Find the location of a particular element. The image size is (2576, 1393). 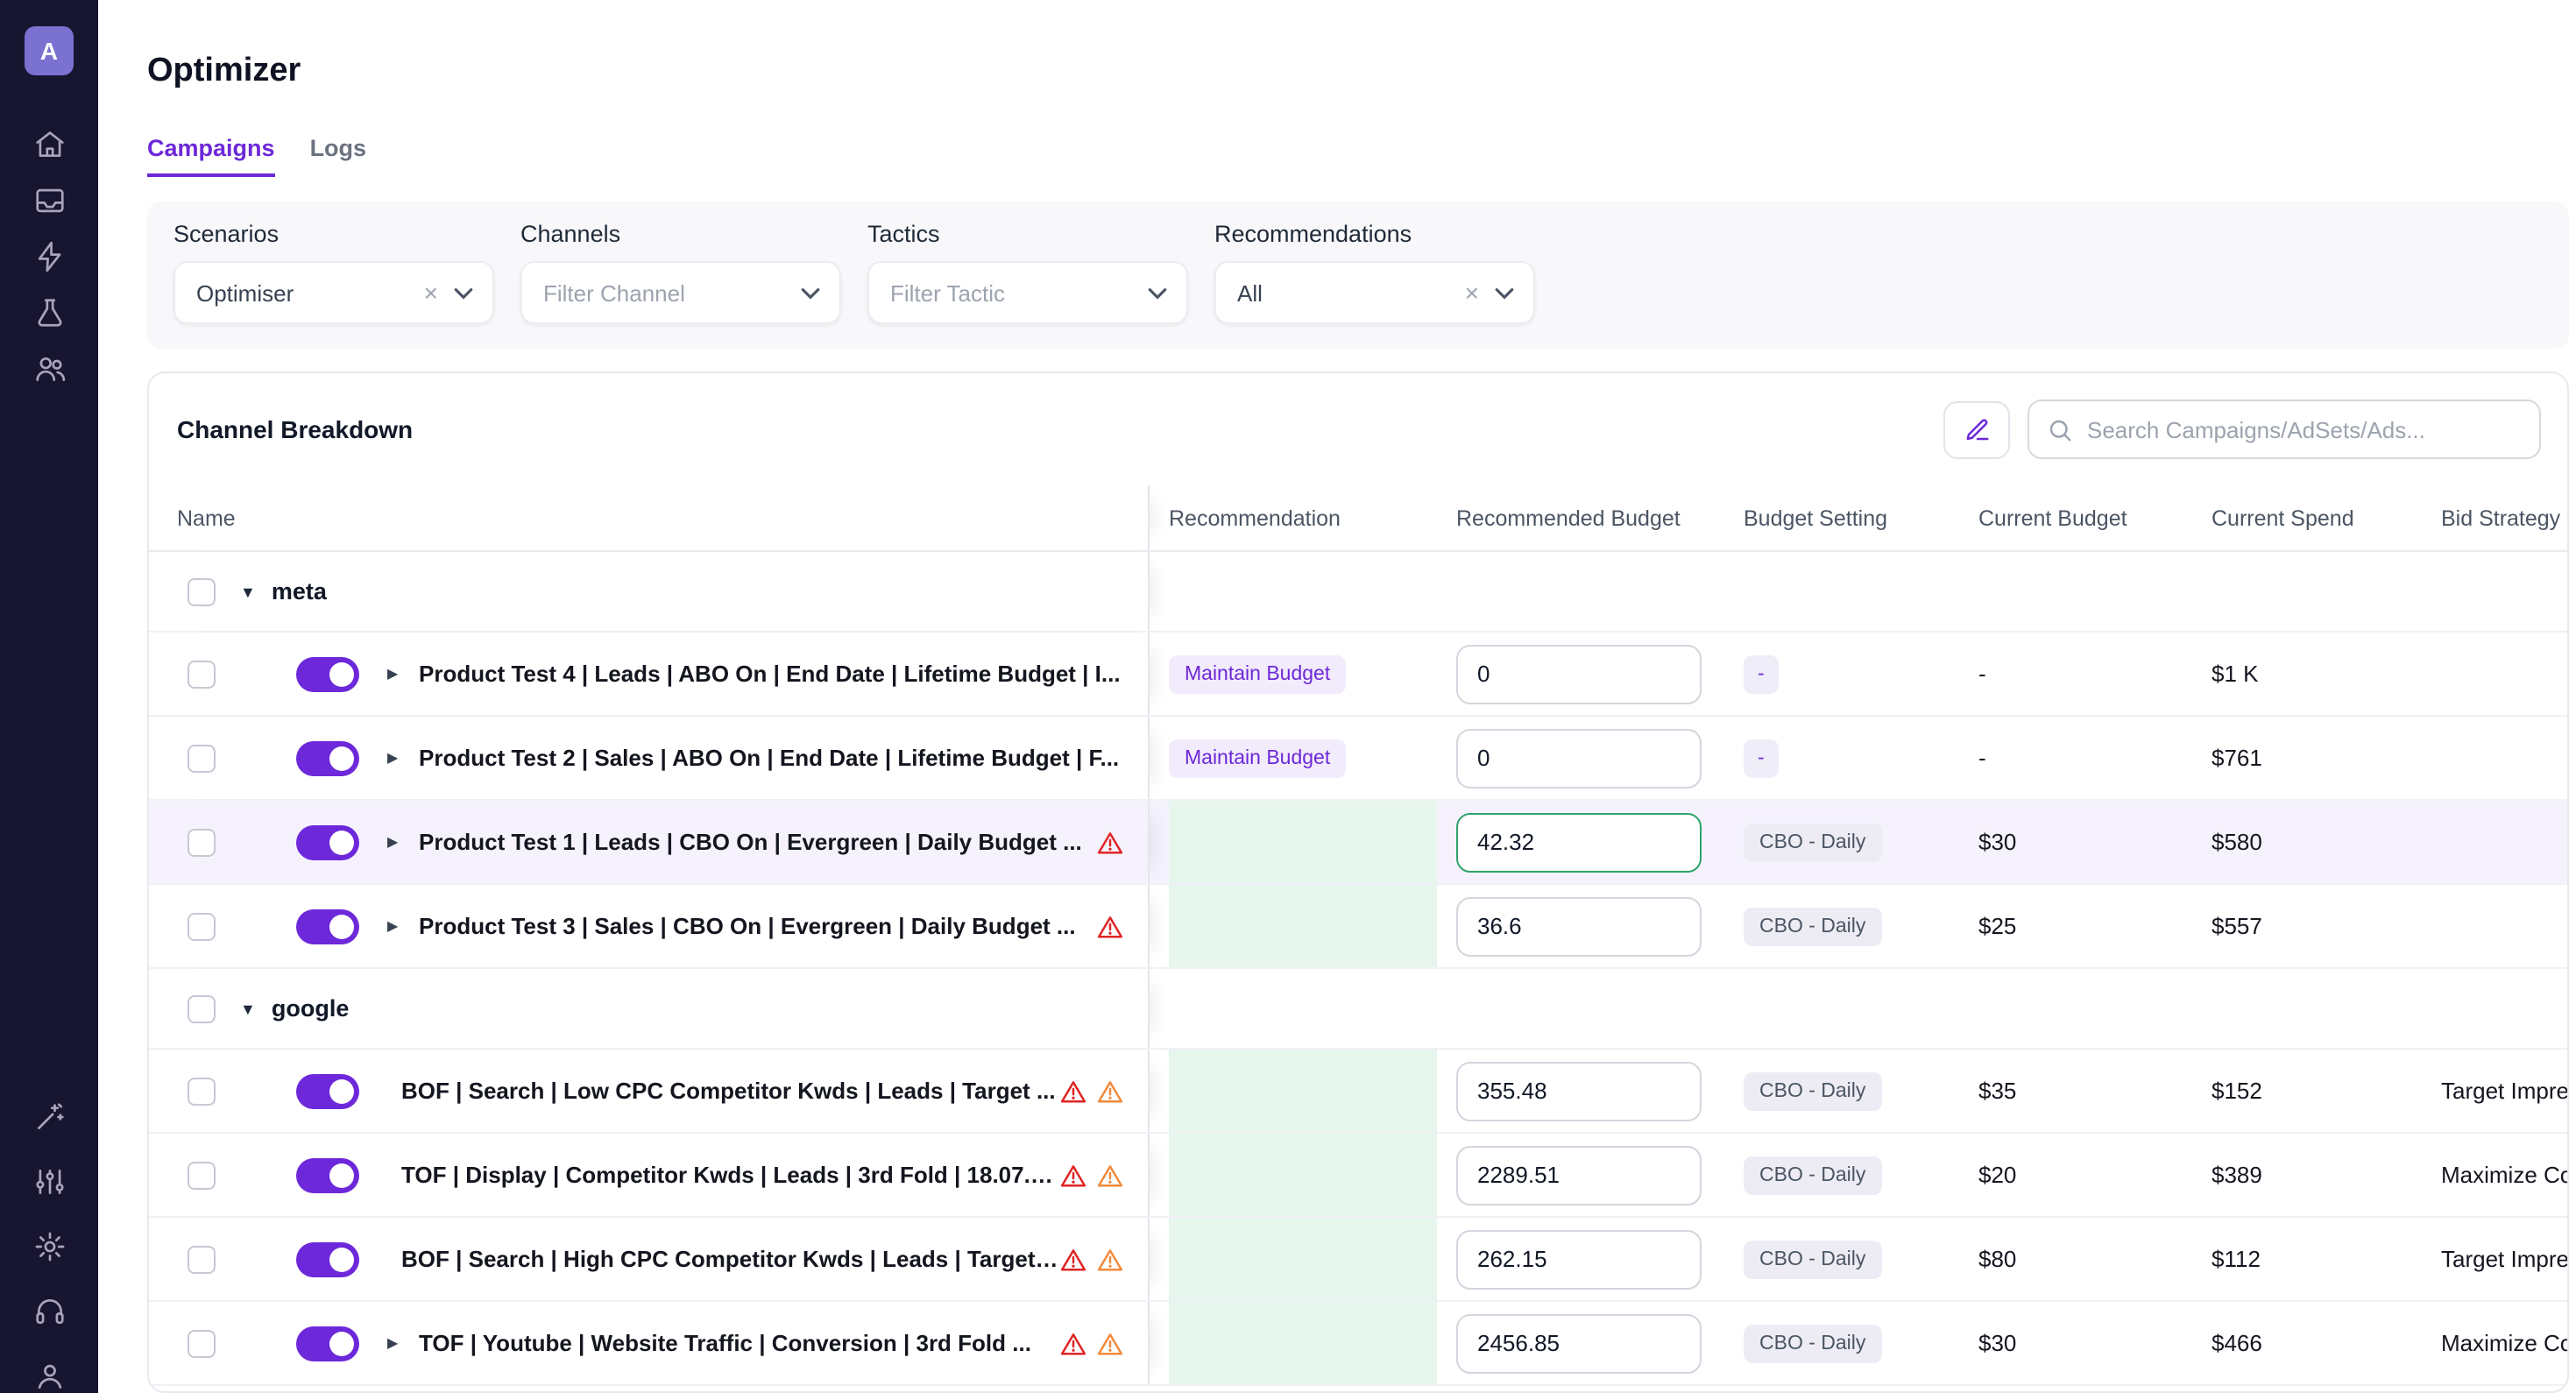

filter-group-tactics: Tactics Filter Tactic is located at coordinates (1027, 285).